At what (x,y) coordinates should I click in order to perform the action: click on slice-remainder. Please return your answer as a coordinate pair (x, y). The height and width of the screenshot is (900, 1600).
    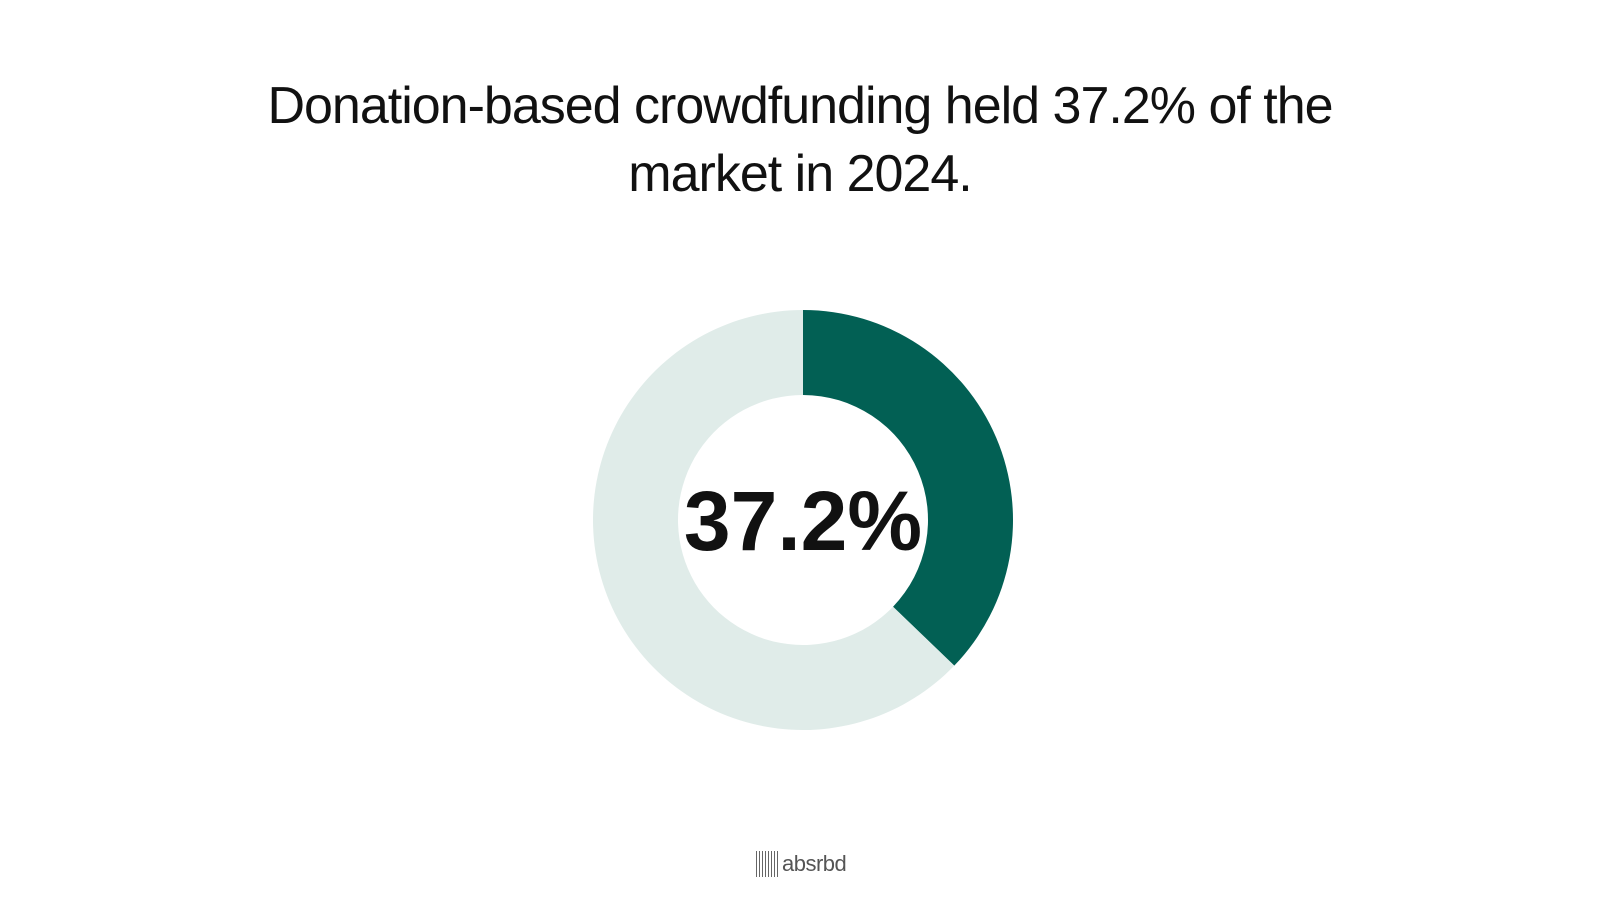
    Looking at the image, I should click on (774, 520).